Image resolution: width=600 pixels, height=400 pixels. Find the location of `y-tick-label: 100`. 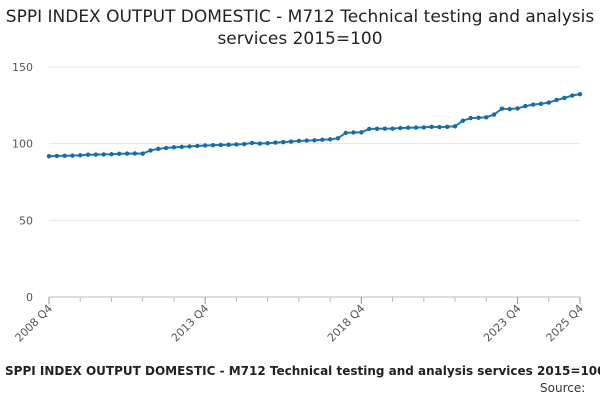

y-tick-label: 100 is located at coordinates (22, 144).